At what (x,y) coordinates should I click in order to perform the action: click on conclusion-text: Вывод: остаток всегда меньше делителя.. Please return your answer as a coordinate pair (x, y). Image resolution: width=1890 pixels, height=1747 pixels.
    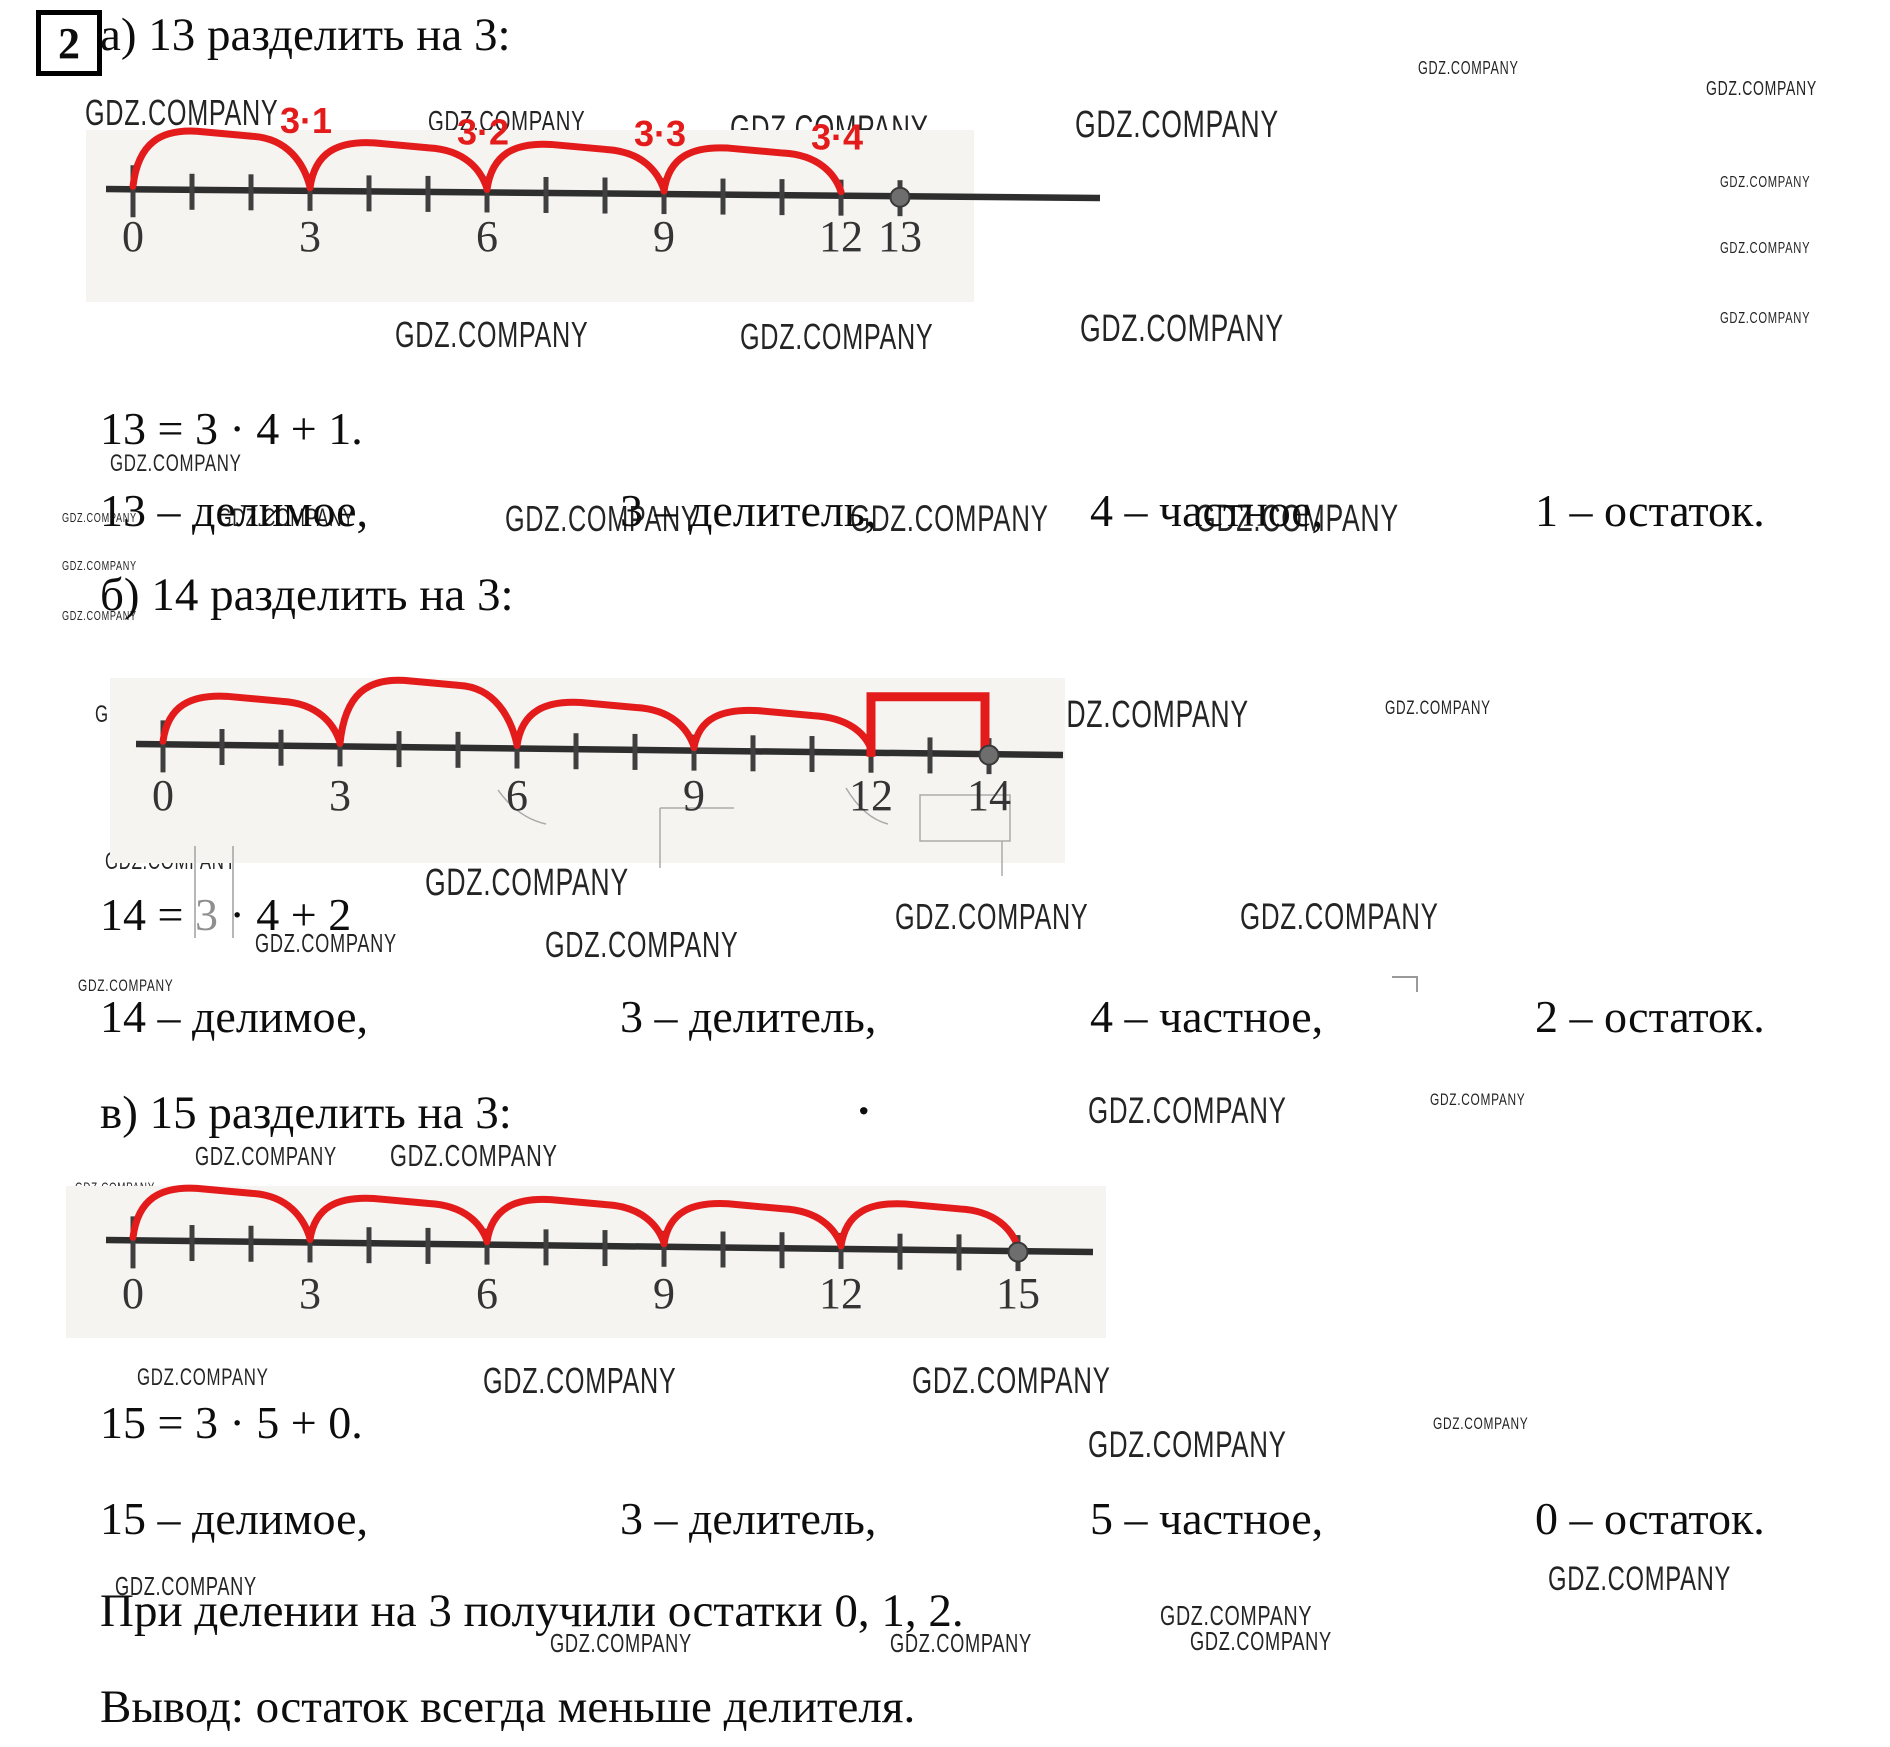
    Looking at the image, I should click on (508, 1707).